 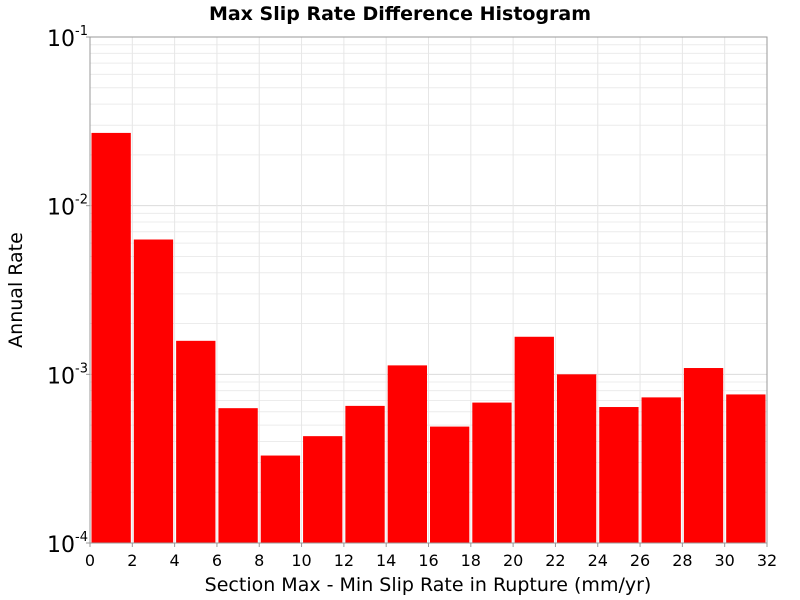 I want to click on x-tick-label: 16, so click(x=428, y=560).